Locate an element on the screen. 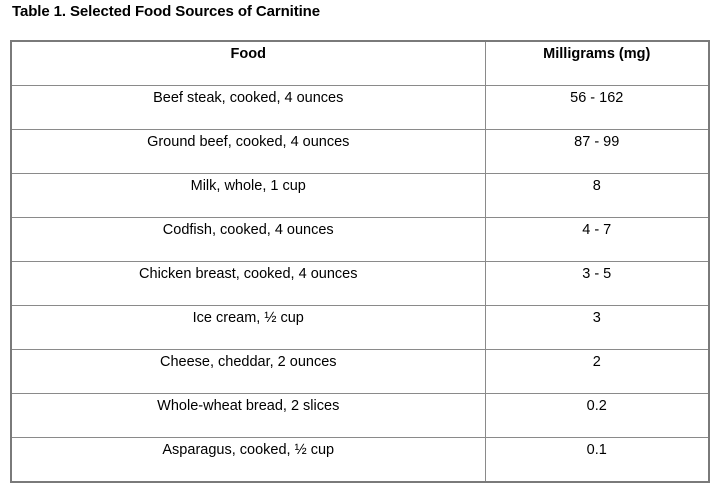 This screenshot has height=494, width=718. table-row: Whole-wheat bread, 2 slices 0.2 is located at coordinates (360, 415).